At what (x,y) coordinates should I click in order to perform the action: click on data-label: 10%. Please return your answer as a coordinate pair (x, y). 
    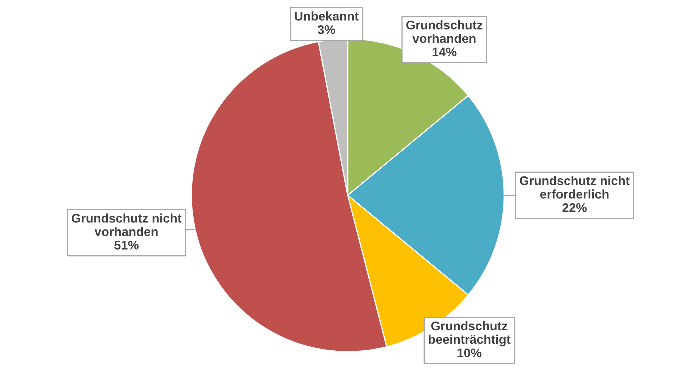
    Looking at the image, I should click on (470, 353).